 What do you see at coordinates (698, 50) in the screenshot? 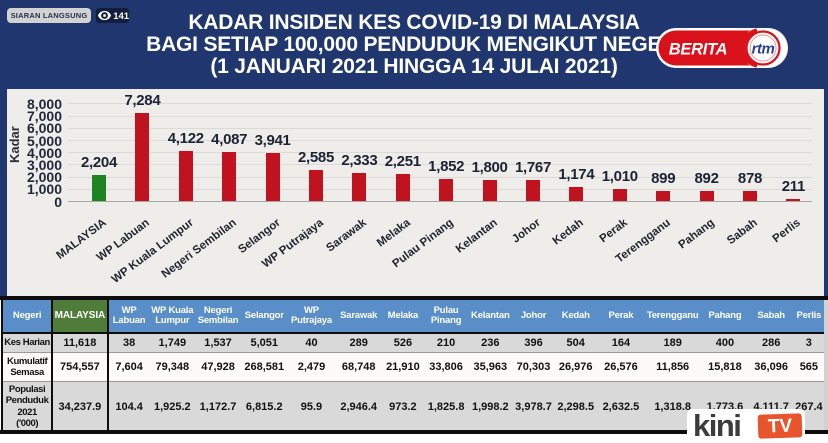
I see `svg-text: BERITA` at bounding box center [698, 50].